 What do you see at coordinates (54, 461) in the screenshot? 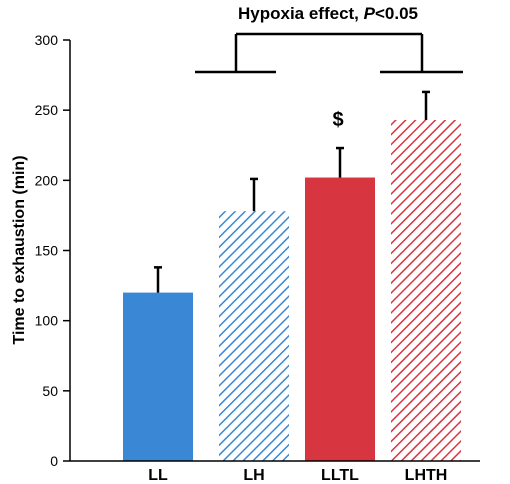
I see `y-tick-label: 0` at bounding box center [54, 461].